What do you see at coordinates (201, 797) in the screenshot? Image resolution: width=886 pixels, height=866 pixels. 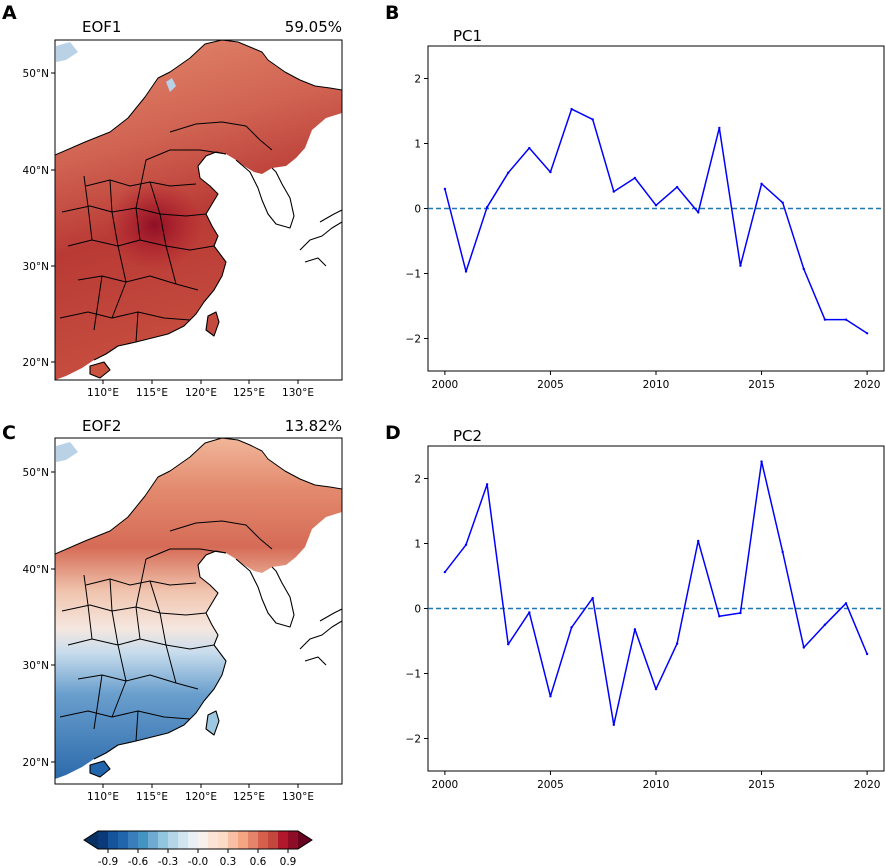 I see `lon-label: 120°E` at bounding box center [201, 797].